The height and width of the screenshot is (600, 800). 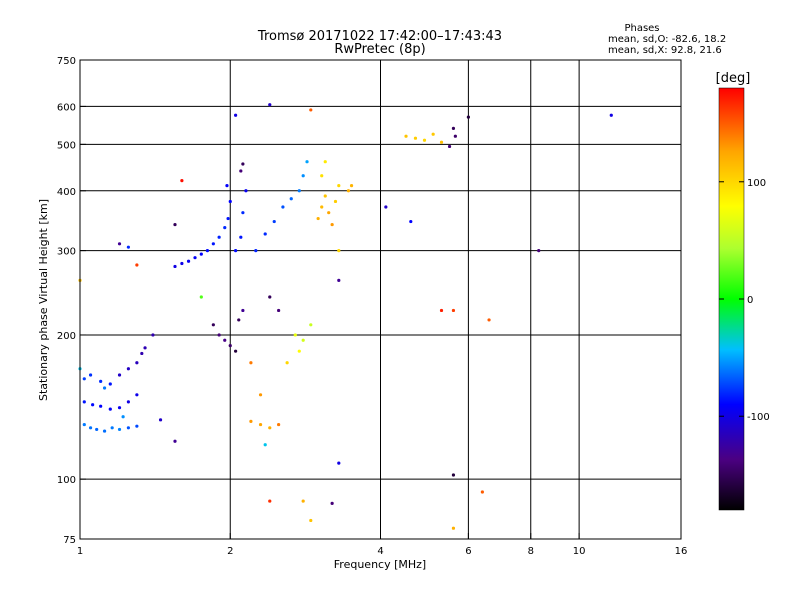 I want to click on colorbar-tick-label: 100, so click(x=756, y=183).